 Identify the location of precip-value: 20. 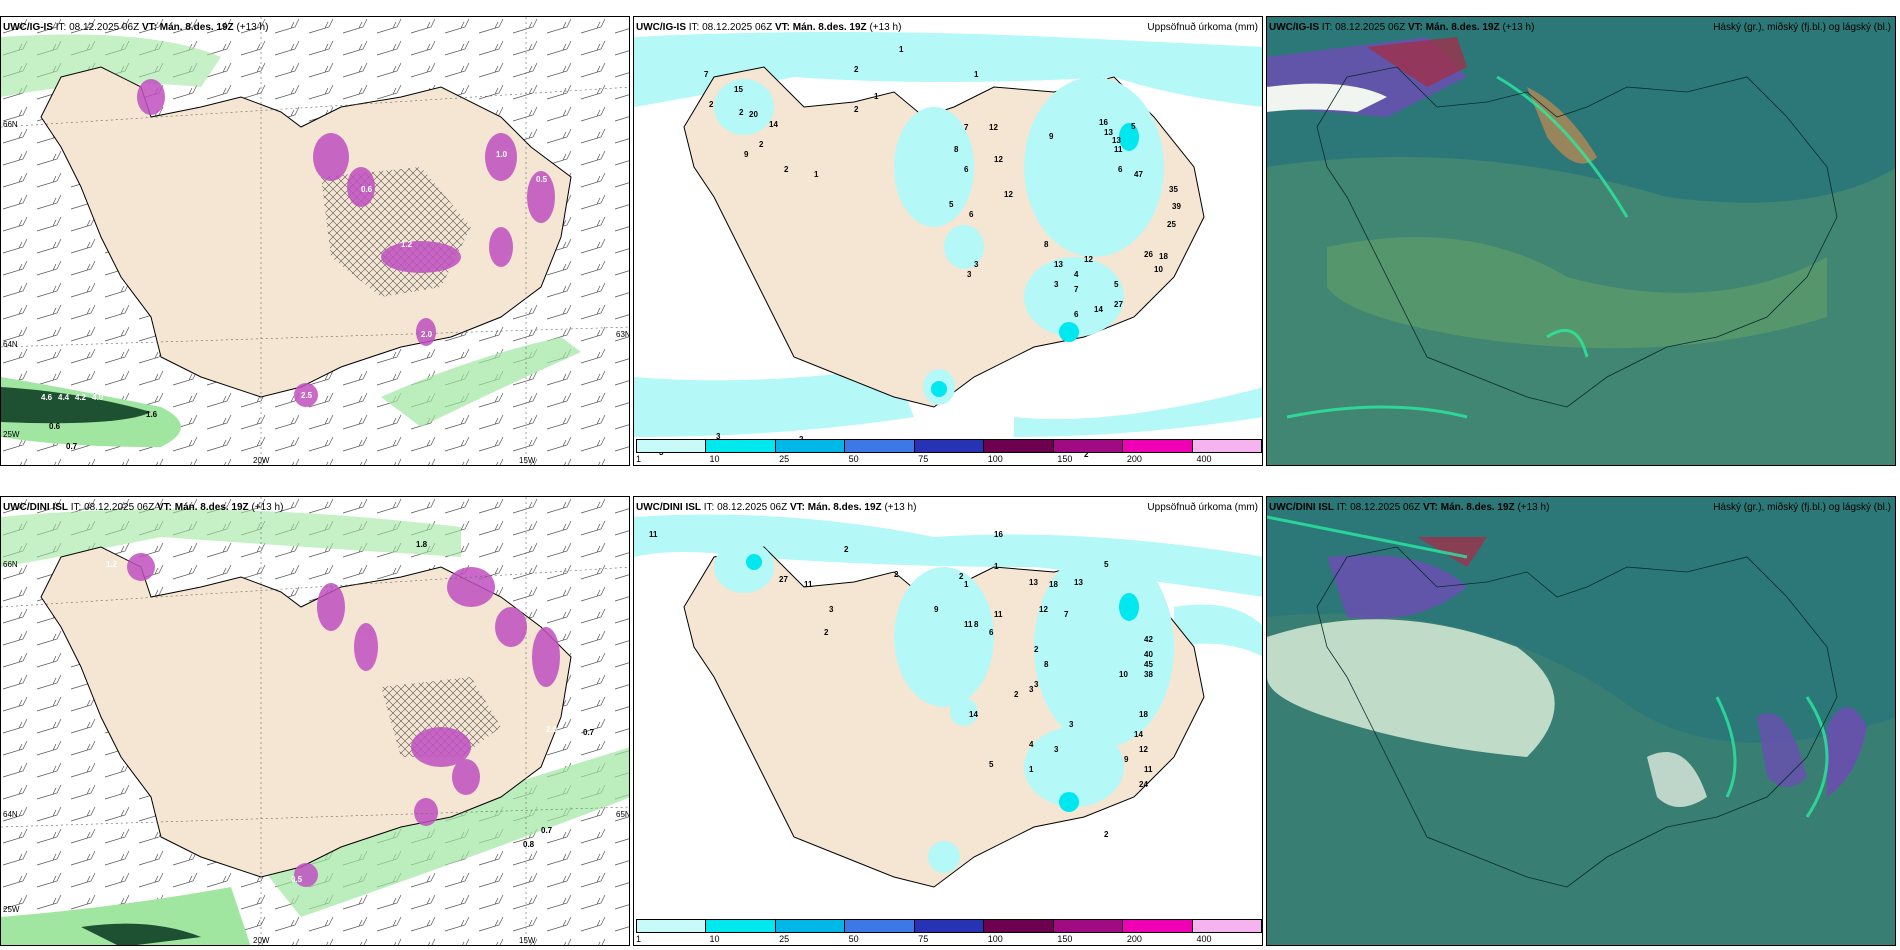
(753, 114).